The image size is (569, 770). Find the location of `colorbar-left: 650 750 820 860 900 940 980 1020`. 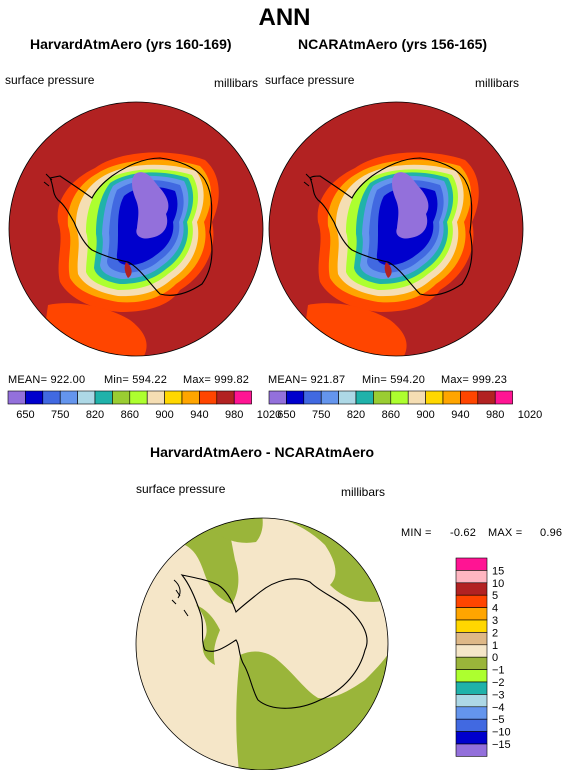

colorbar-left: 650 750 820 860 900 940 980 1020 is located at coordinates (144, 405).